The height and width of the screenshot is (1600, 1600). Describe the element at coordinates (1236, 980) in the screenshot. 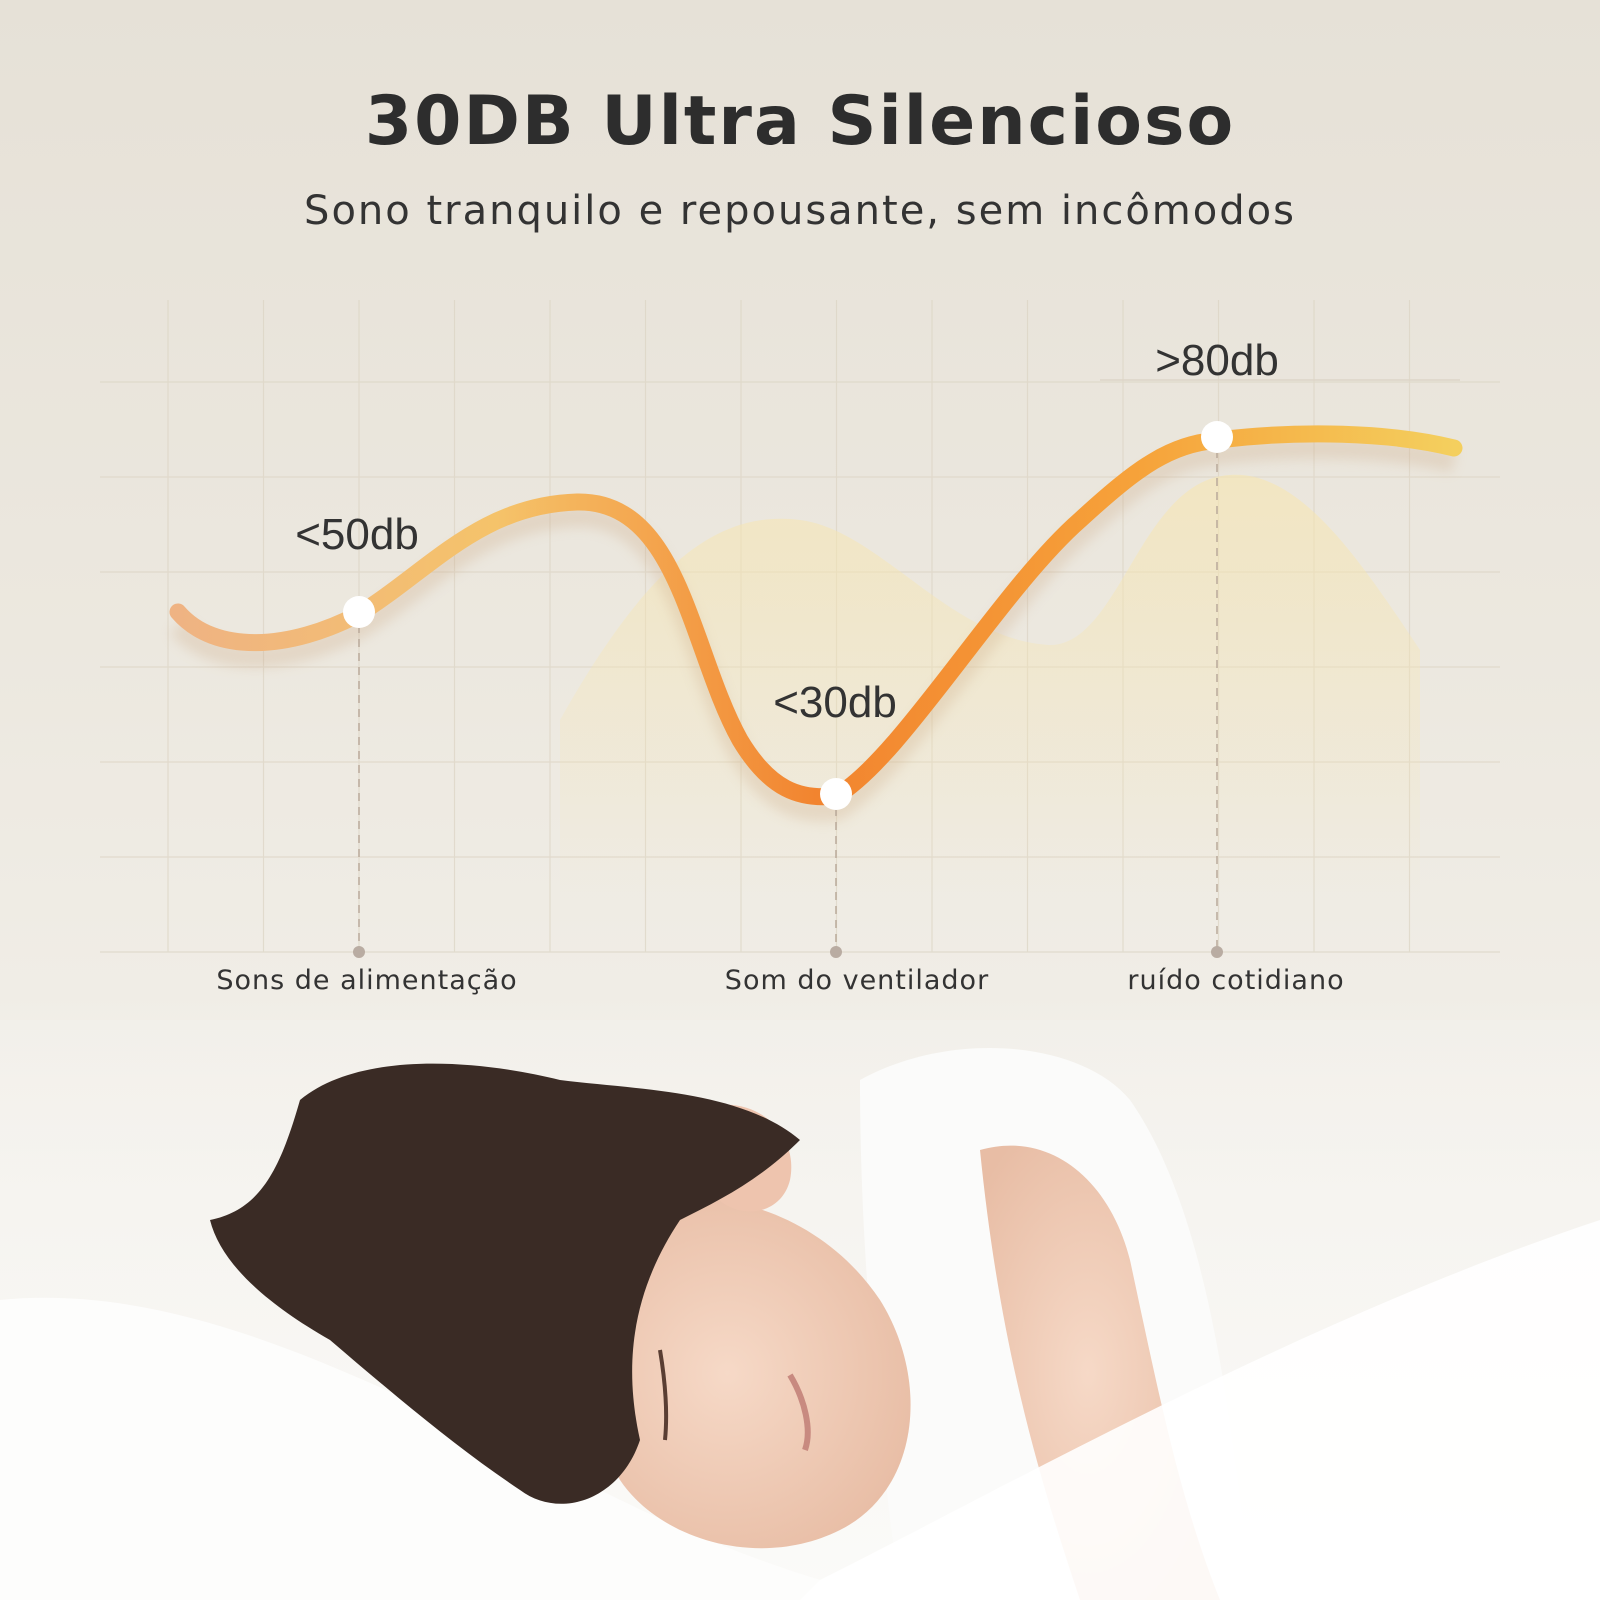

I see `category-label-3: ruído cotidiano` at that location.